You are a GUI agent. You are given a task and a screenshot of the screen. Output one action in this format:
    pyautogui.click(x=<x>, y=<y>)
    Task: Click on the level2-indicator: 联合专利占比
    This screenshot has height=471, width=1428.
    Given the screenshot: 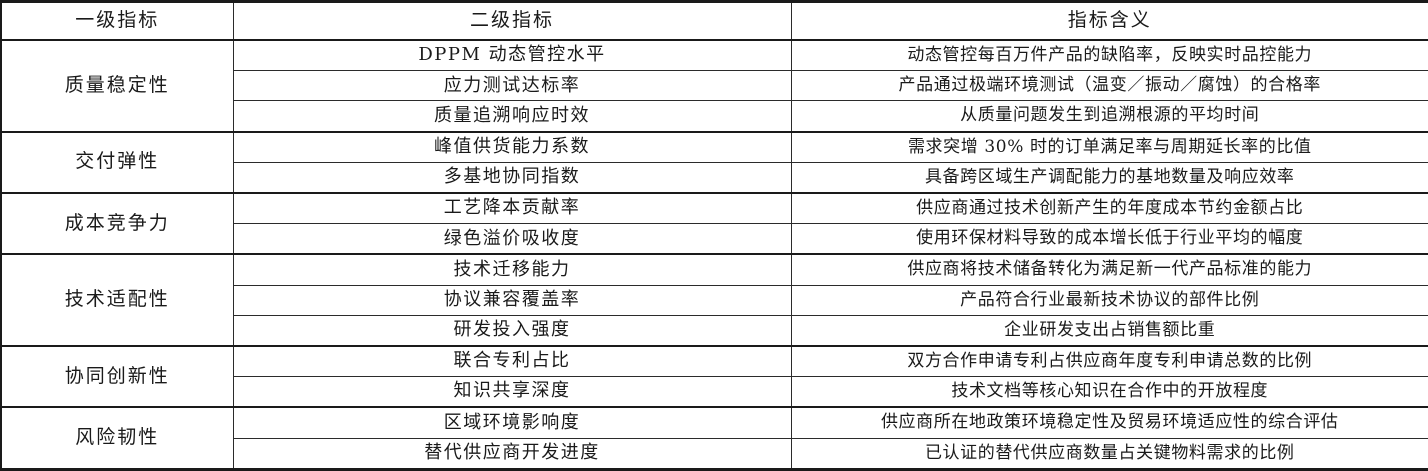 What is the action you would take?
    pyautogui.click(x=512, y=361)
    